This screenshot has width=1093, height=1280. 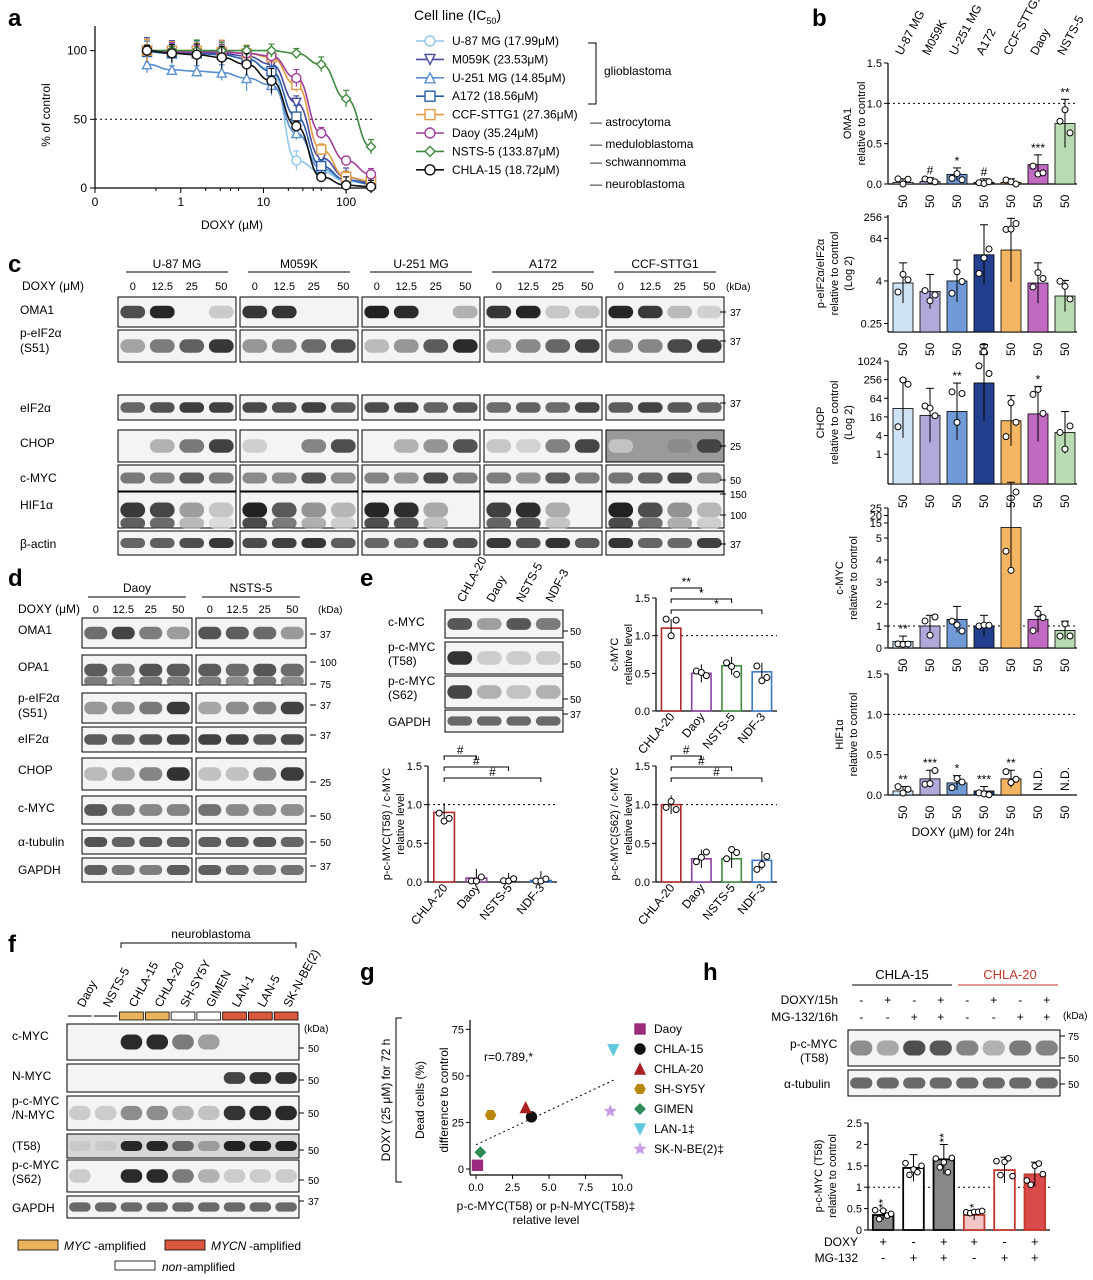 What do you see at coordinates (505, 41) in the screenshot?
I see `a-legend-label: U-87 MG (17.99μM)` at bounding box center [505, 41].